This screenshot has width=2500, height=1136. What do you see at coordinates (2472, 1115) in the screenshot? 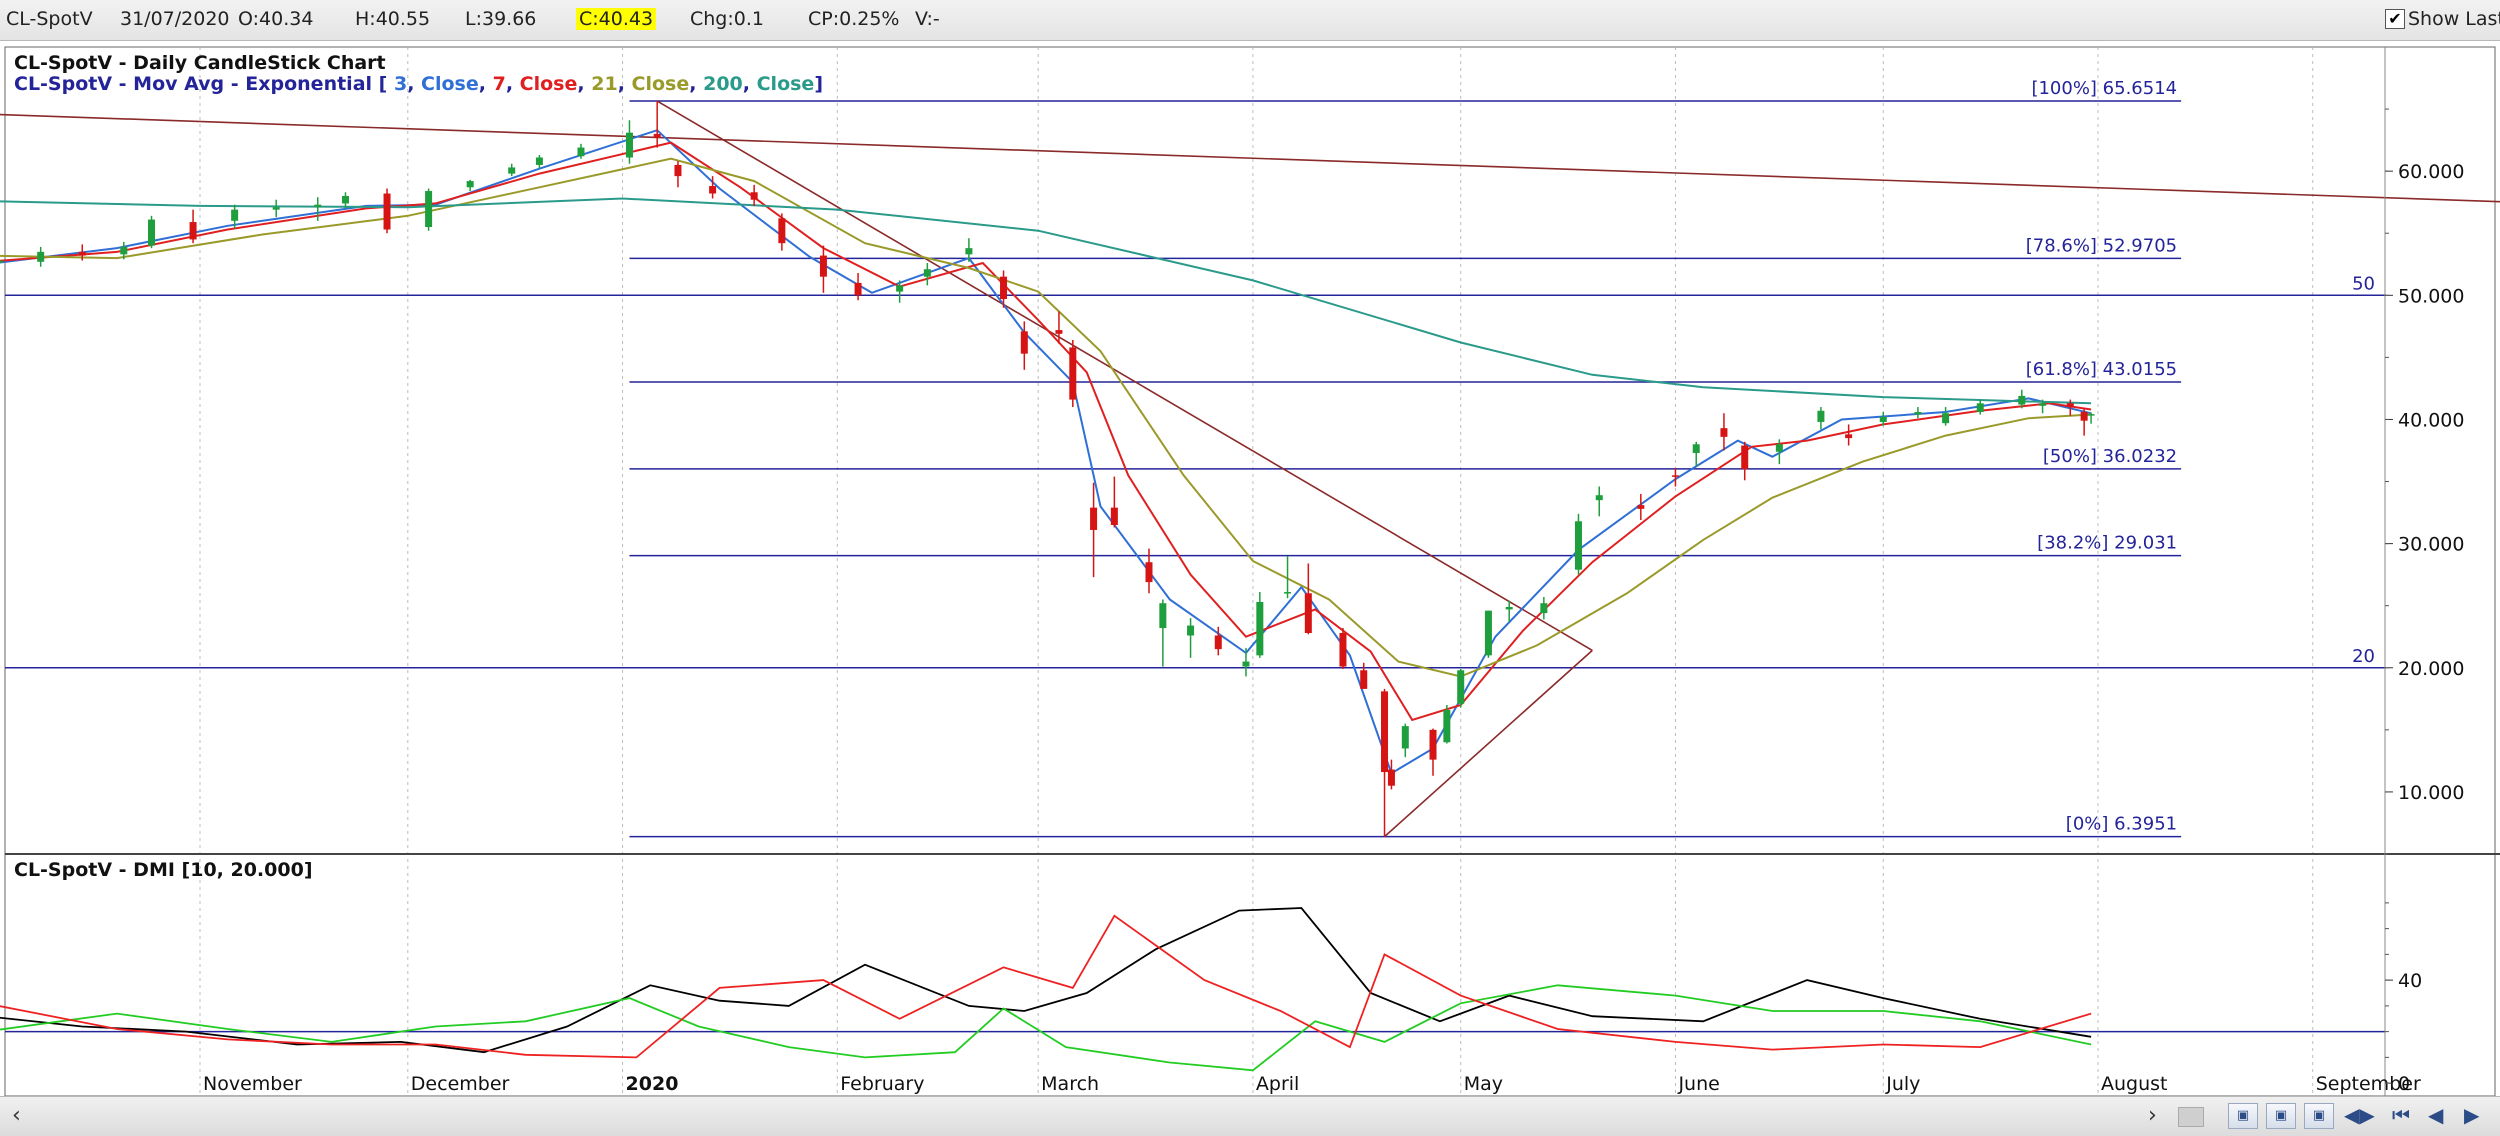
I see `step-forward-icon: ▶` at bounding box center [2472, 1115].